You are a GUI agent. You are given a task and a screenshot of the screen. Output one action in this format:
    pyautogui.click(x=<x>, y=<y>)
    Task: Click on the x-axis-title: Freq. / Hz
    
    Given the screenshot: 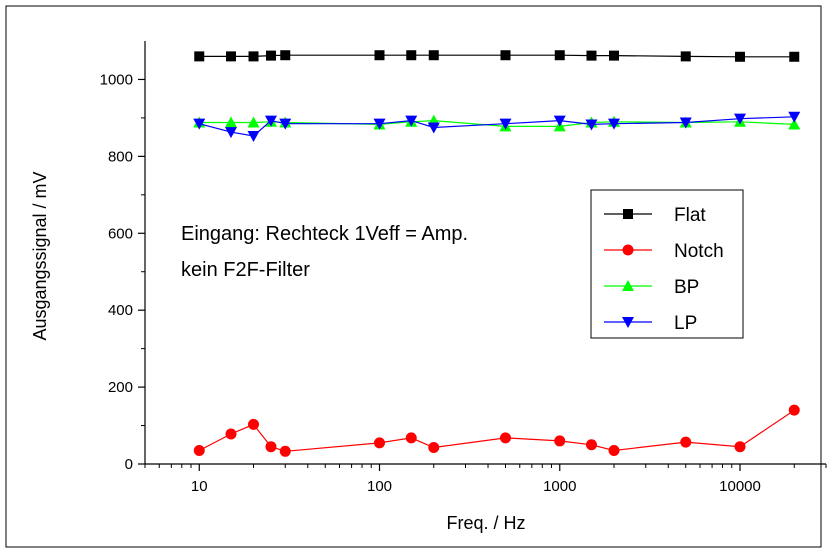 What is the action you would take?
    pyautogui.click(x=485, y=523)
    